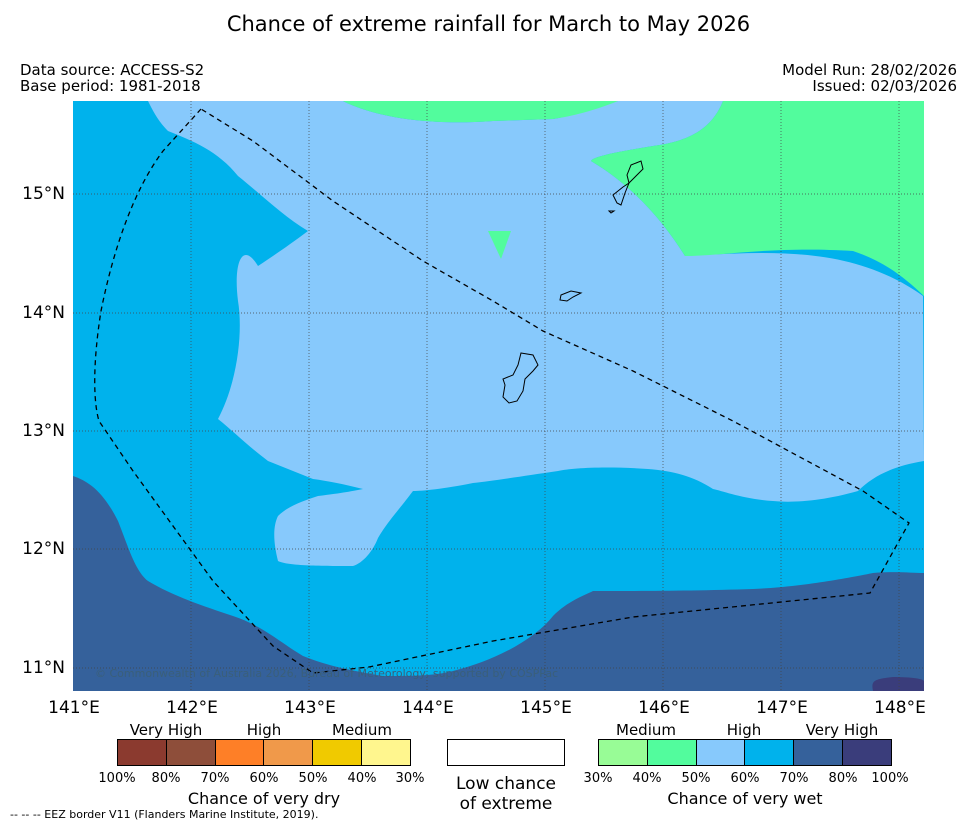 This screenshot has height=827, width=977. What do you see at coordinates (744, 730) in the screenshot?
I see `wet-band-high: High` at bounding box center [744, 730].